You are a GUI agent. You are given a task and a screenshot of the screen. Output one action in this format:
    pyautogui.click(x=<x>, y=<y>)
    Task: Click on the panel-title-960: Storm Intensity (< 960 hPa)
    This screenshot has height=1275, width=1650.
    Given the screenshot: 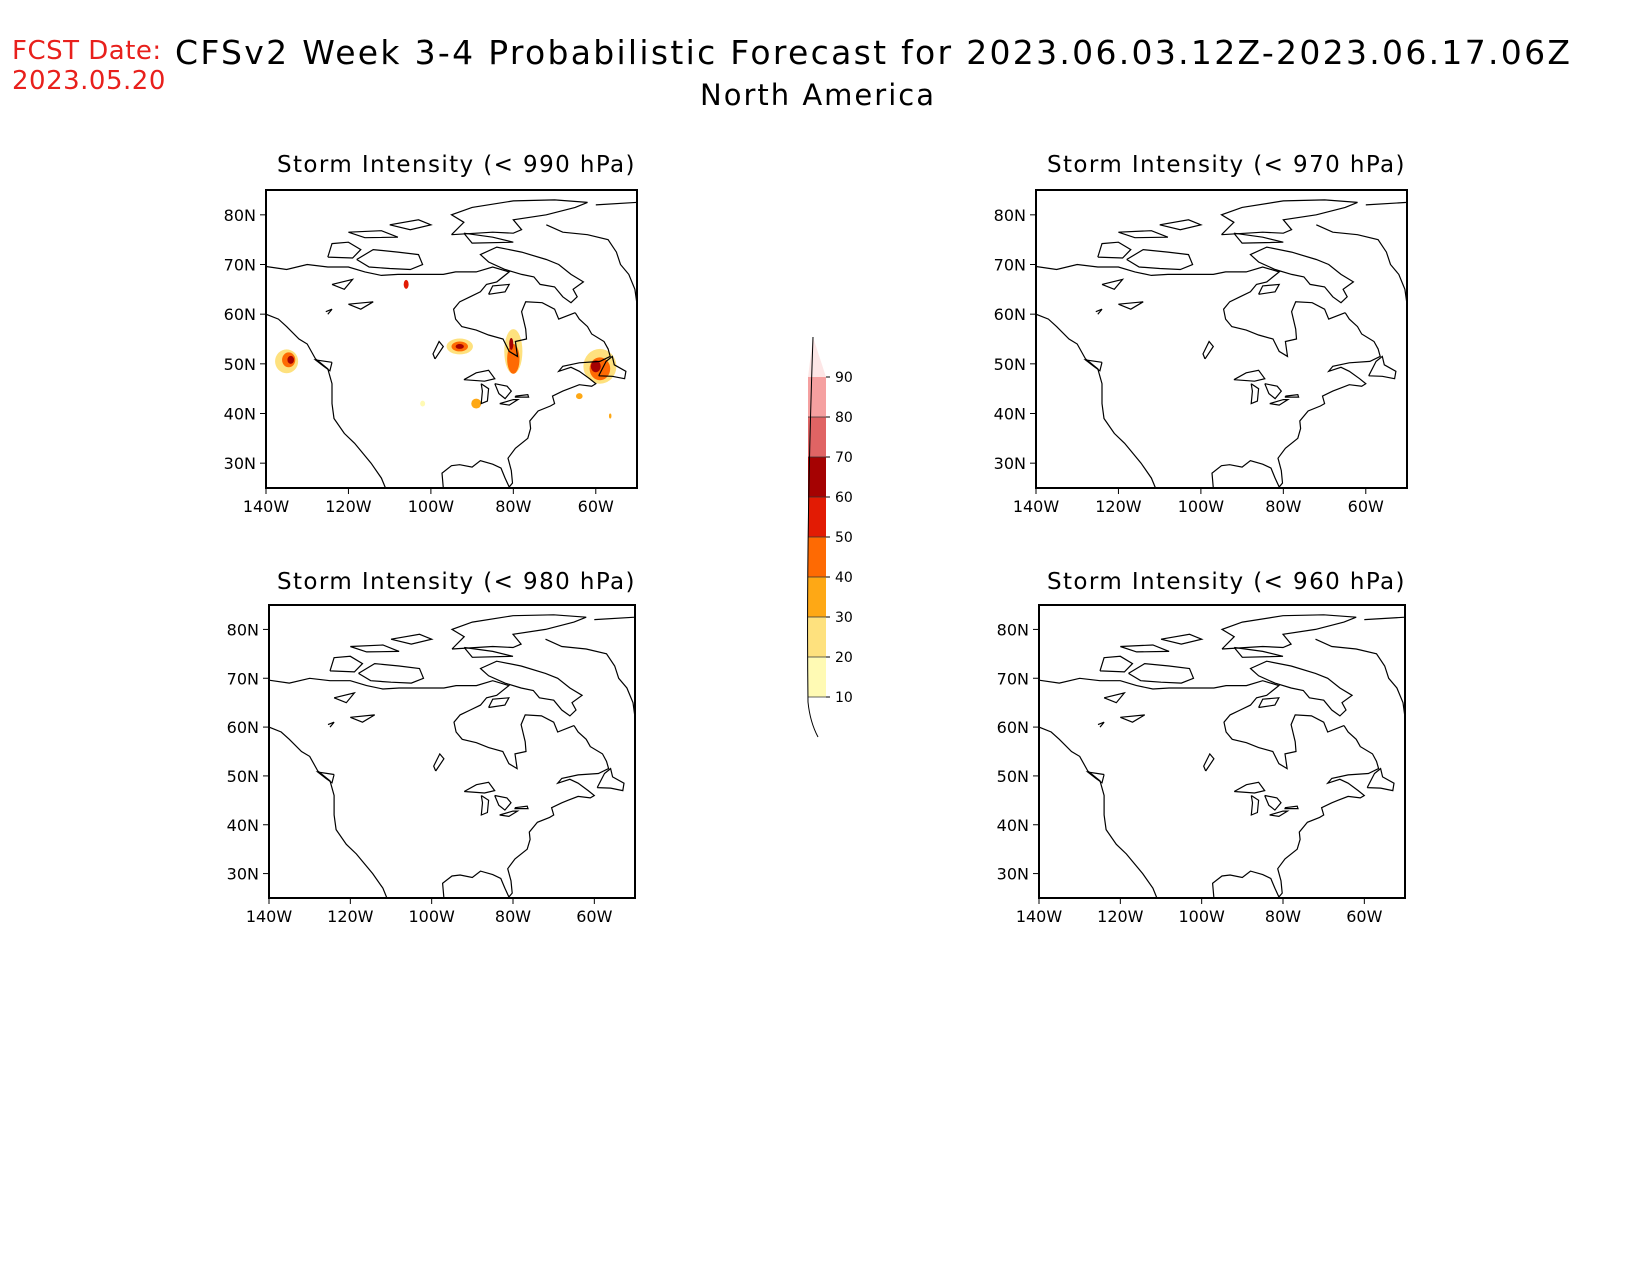 What is the action you would take?
    pyautogui.click(x=1226, y=582)
    